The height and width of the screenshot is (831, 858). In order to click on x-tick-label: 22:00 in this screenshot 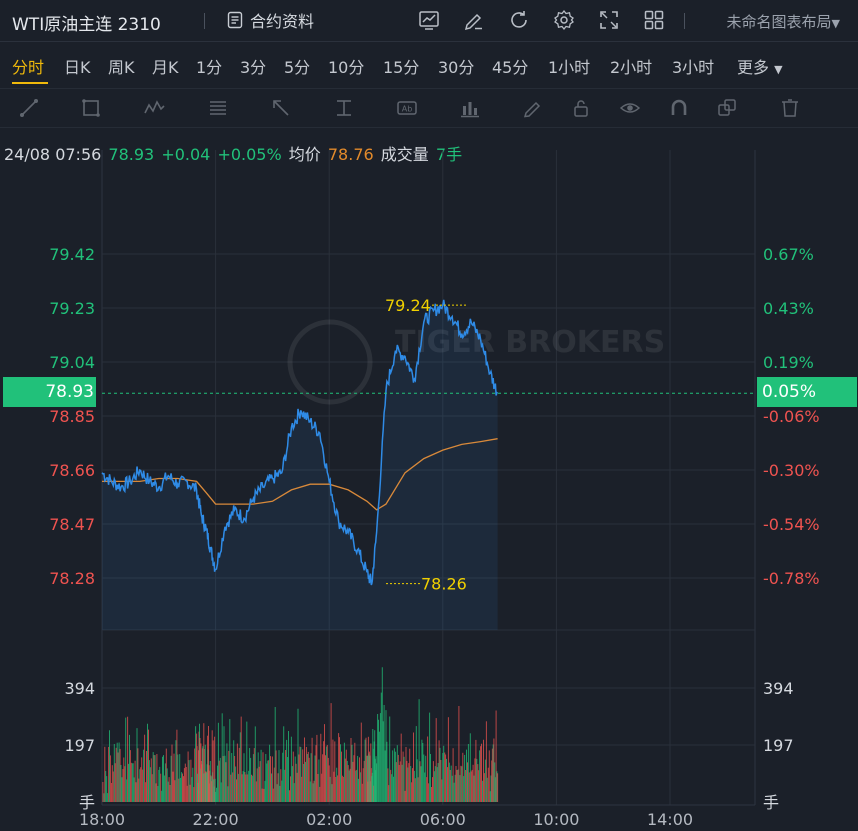, I will do `click(216, 819)`.